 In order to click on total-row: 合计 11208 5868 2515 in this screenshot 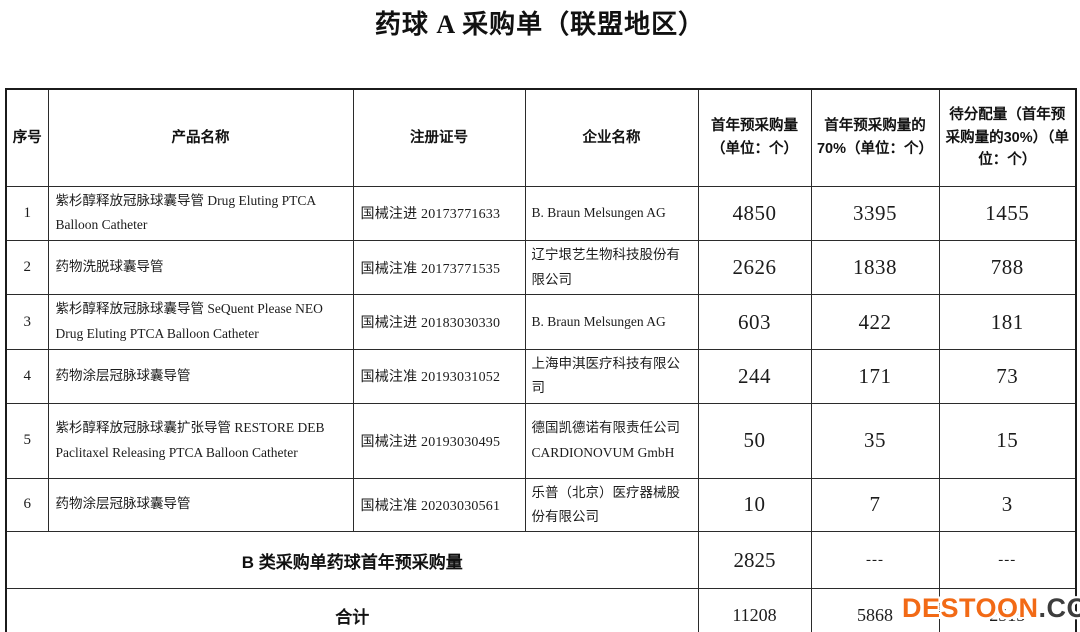, I will do `click(541, 610)`.